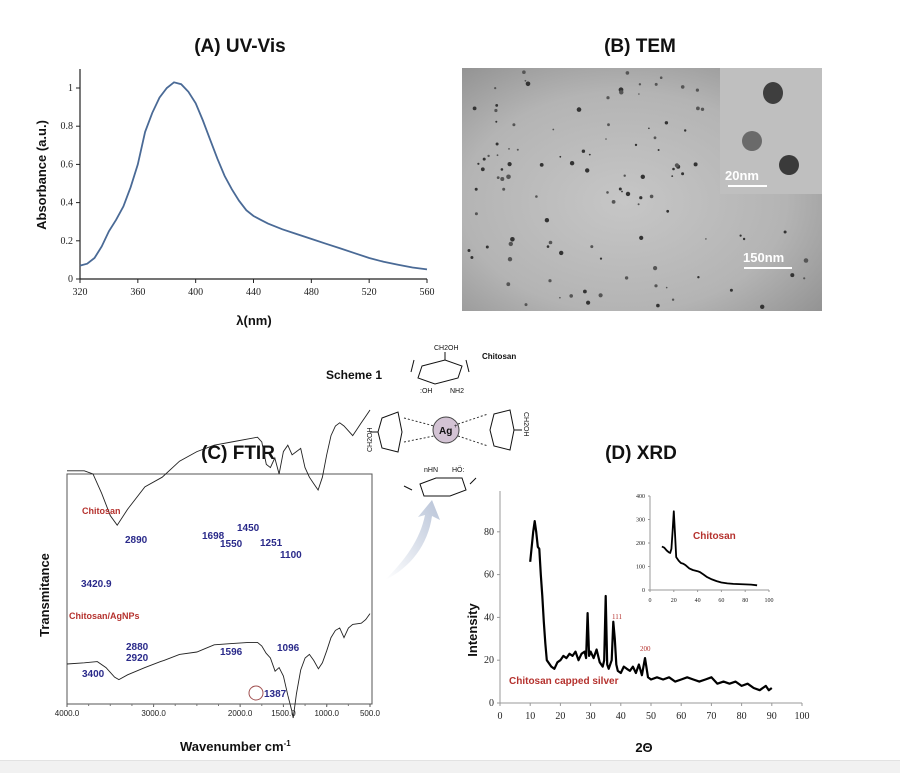  Describe the element at coordinates (591, 716) in the screenshot. I see `xrd-x-tick-label: 30` at that location.